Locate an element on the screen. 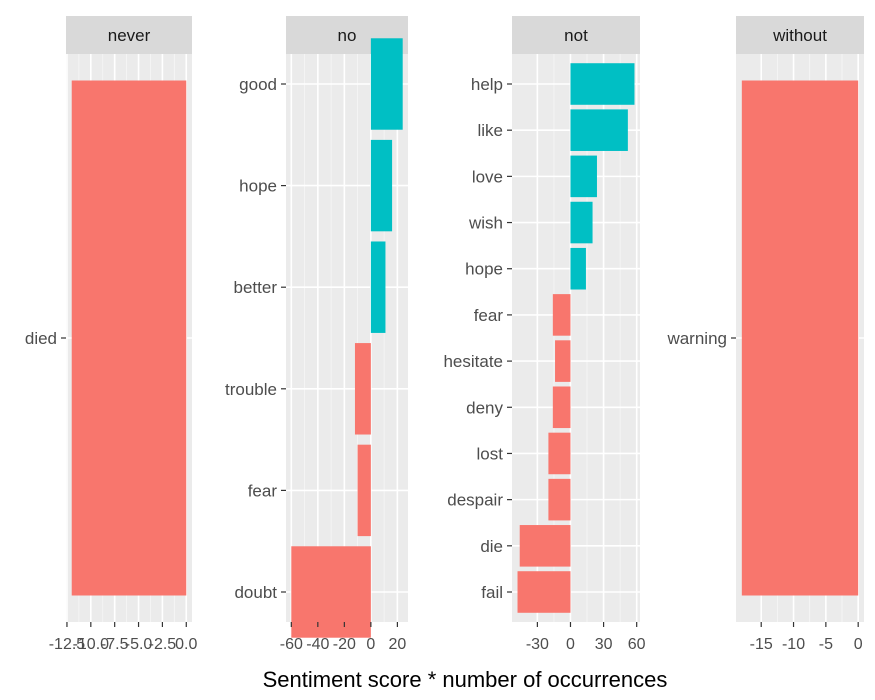 The width and height of the screenshot is (875, 700). bar-doubt is located at coordinates (331, 592).